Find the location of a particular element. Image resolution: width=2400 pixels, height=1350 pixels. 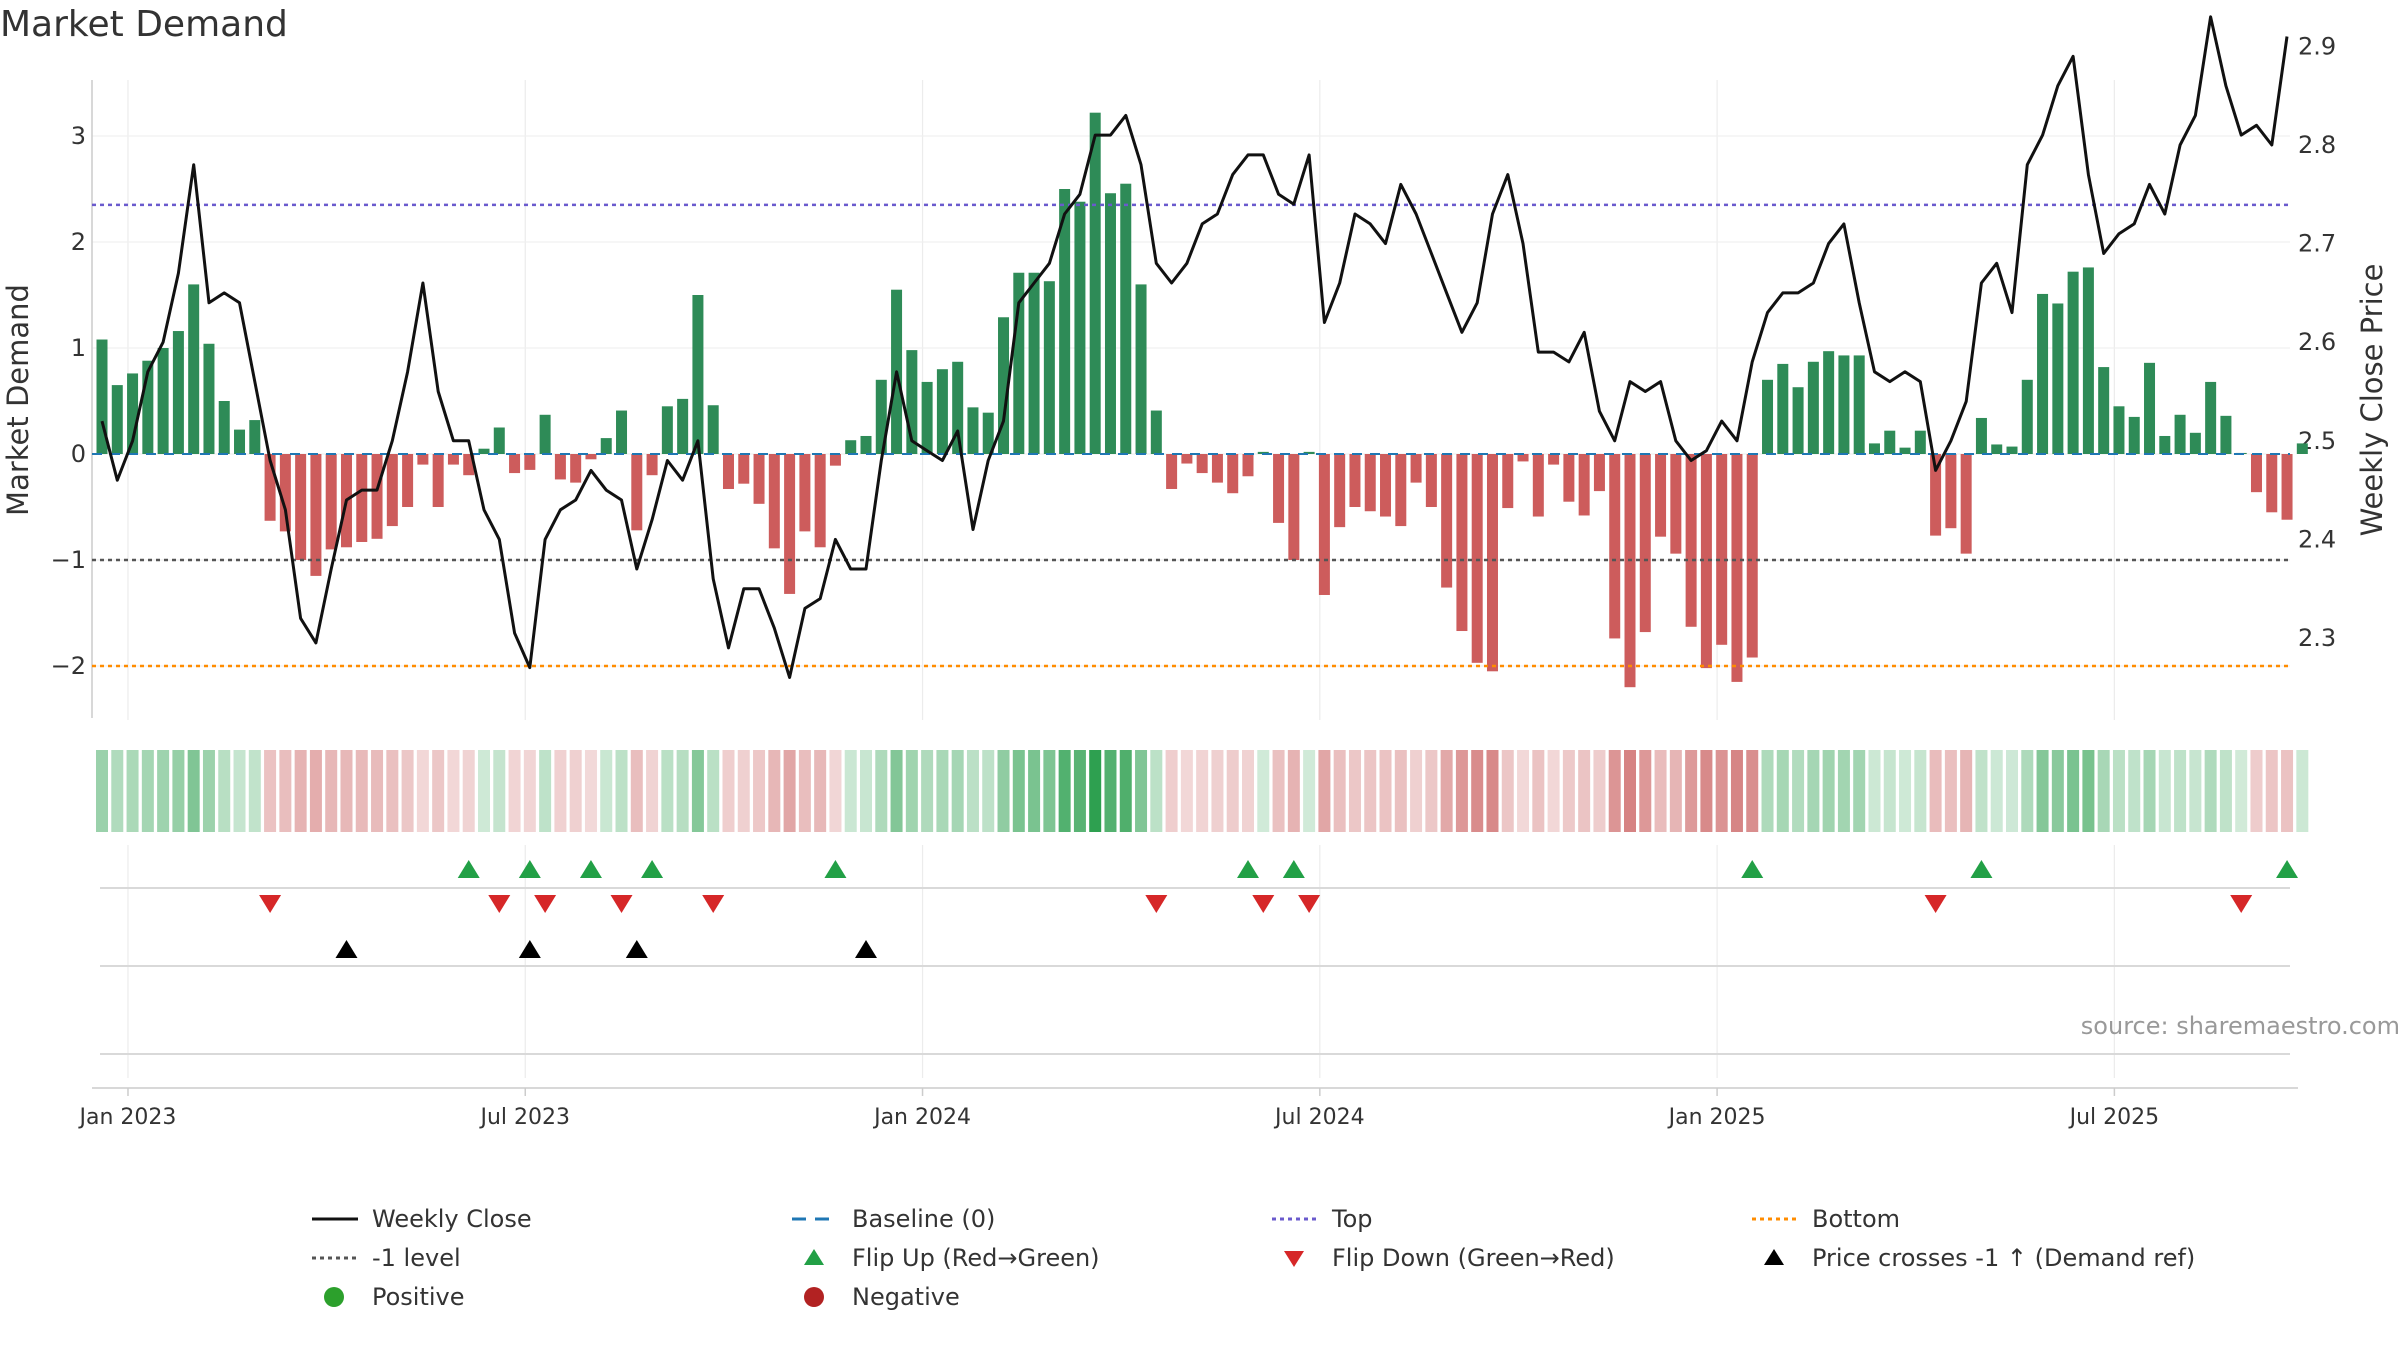

legend-swatch-weekly_close is located at coordinates (335, 1219).